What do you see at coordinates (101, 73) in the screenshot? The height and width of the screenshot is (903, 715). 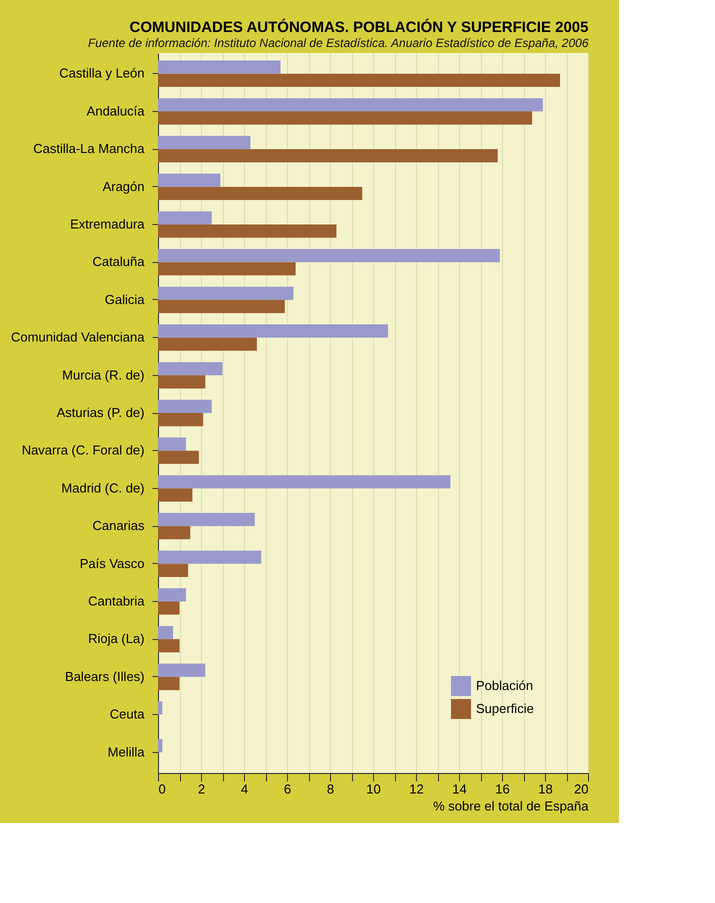 I see `y-tick-label: Castilla y León` at bounding box center [101, 73].